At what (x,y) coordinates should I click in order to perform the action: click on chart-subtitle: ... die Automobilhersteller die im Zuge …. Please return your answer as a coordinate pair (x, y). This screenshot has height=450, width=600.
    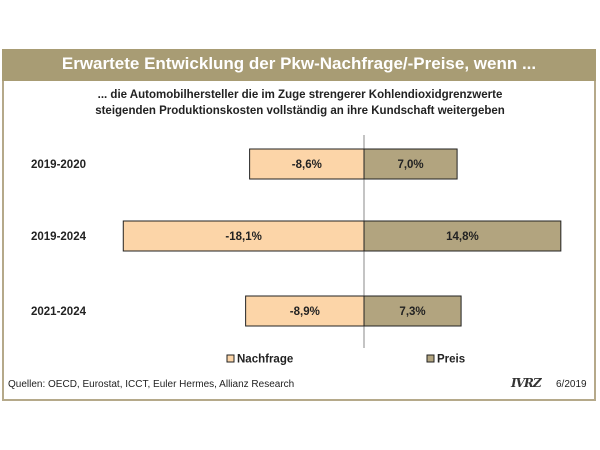
    Looking at the image, I should click on (300, 103).